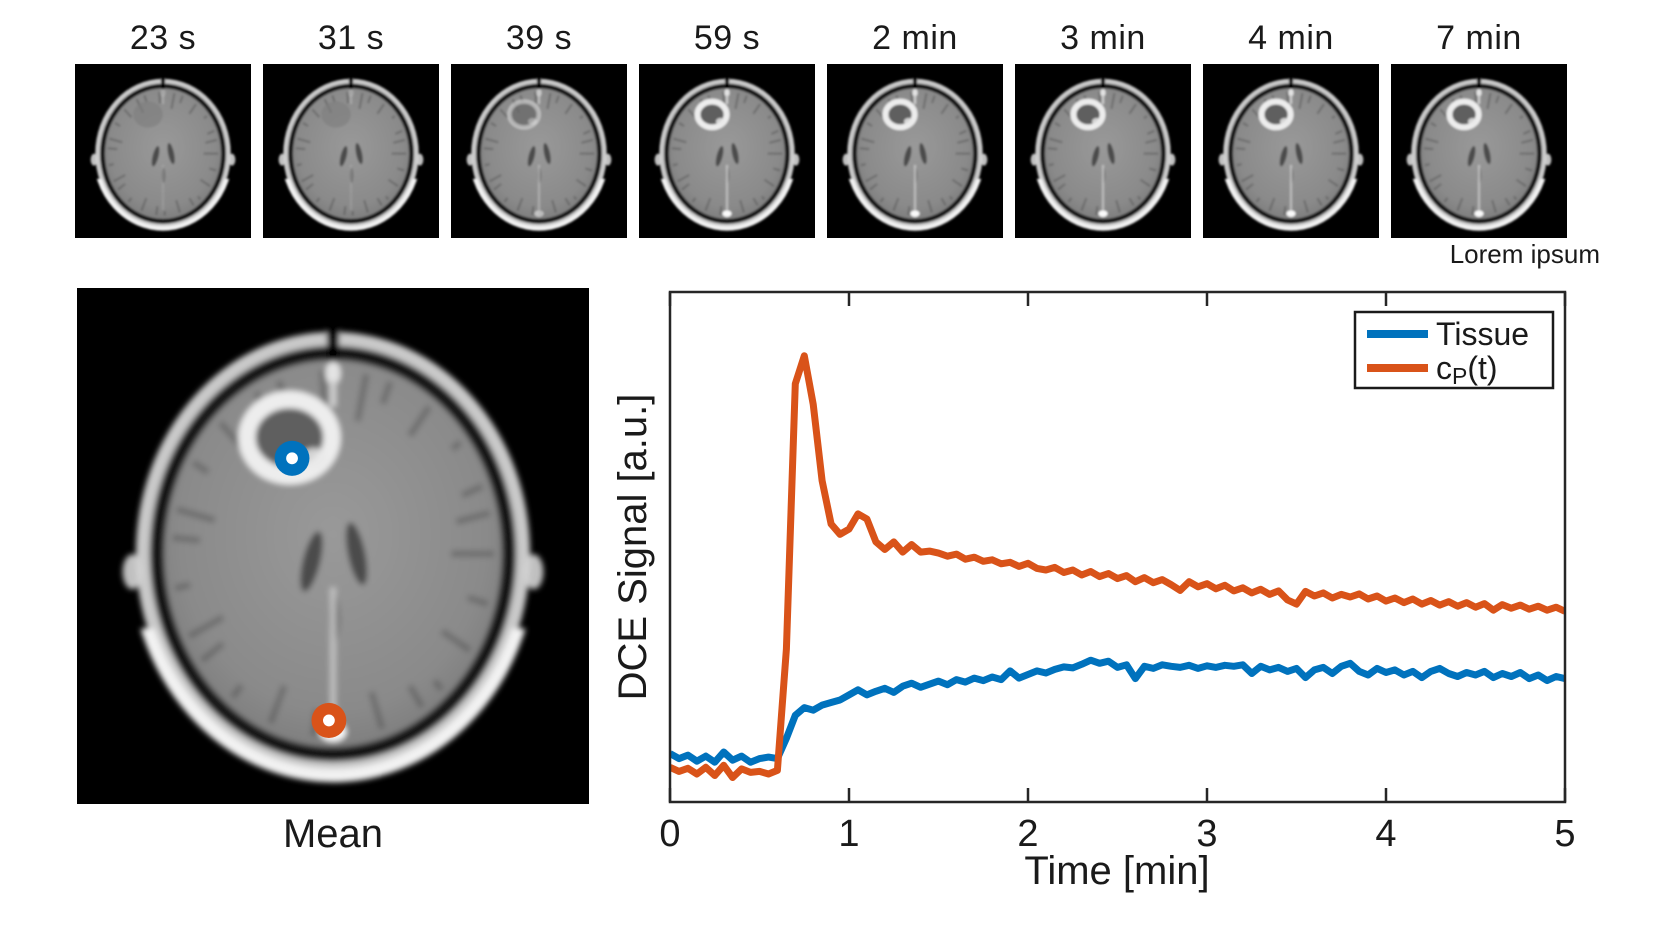 This screenshot has width=1661, height=928. What do you see at coordinates (1564, 834) in the screenshot?
I see `x-tick-label: 5` at bounding box center [1564, 834].